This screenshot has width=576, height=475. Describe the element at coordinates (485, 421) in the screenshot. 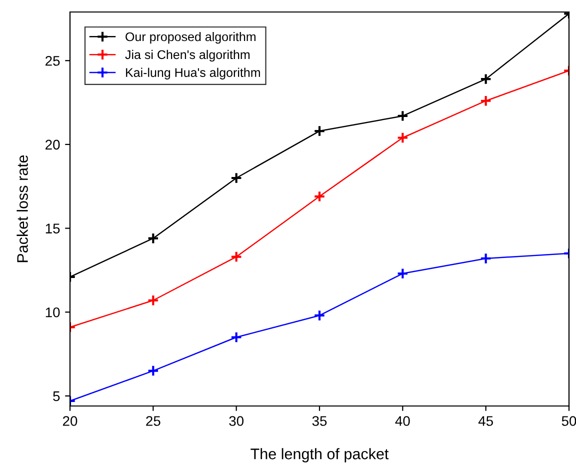

I see `x-tick-label: 45` at that location.